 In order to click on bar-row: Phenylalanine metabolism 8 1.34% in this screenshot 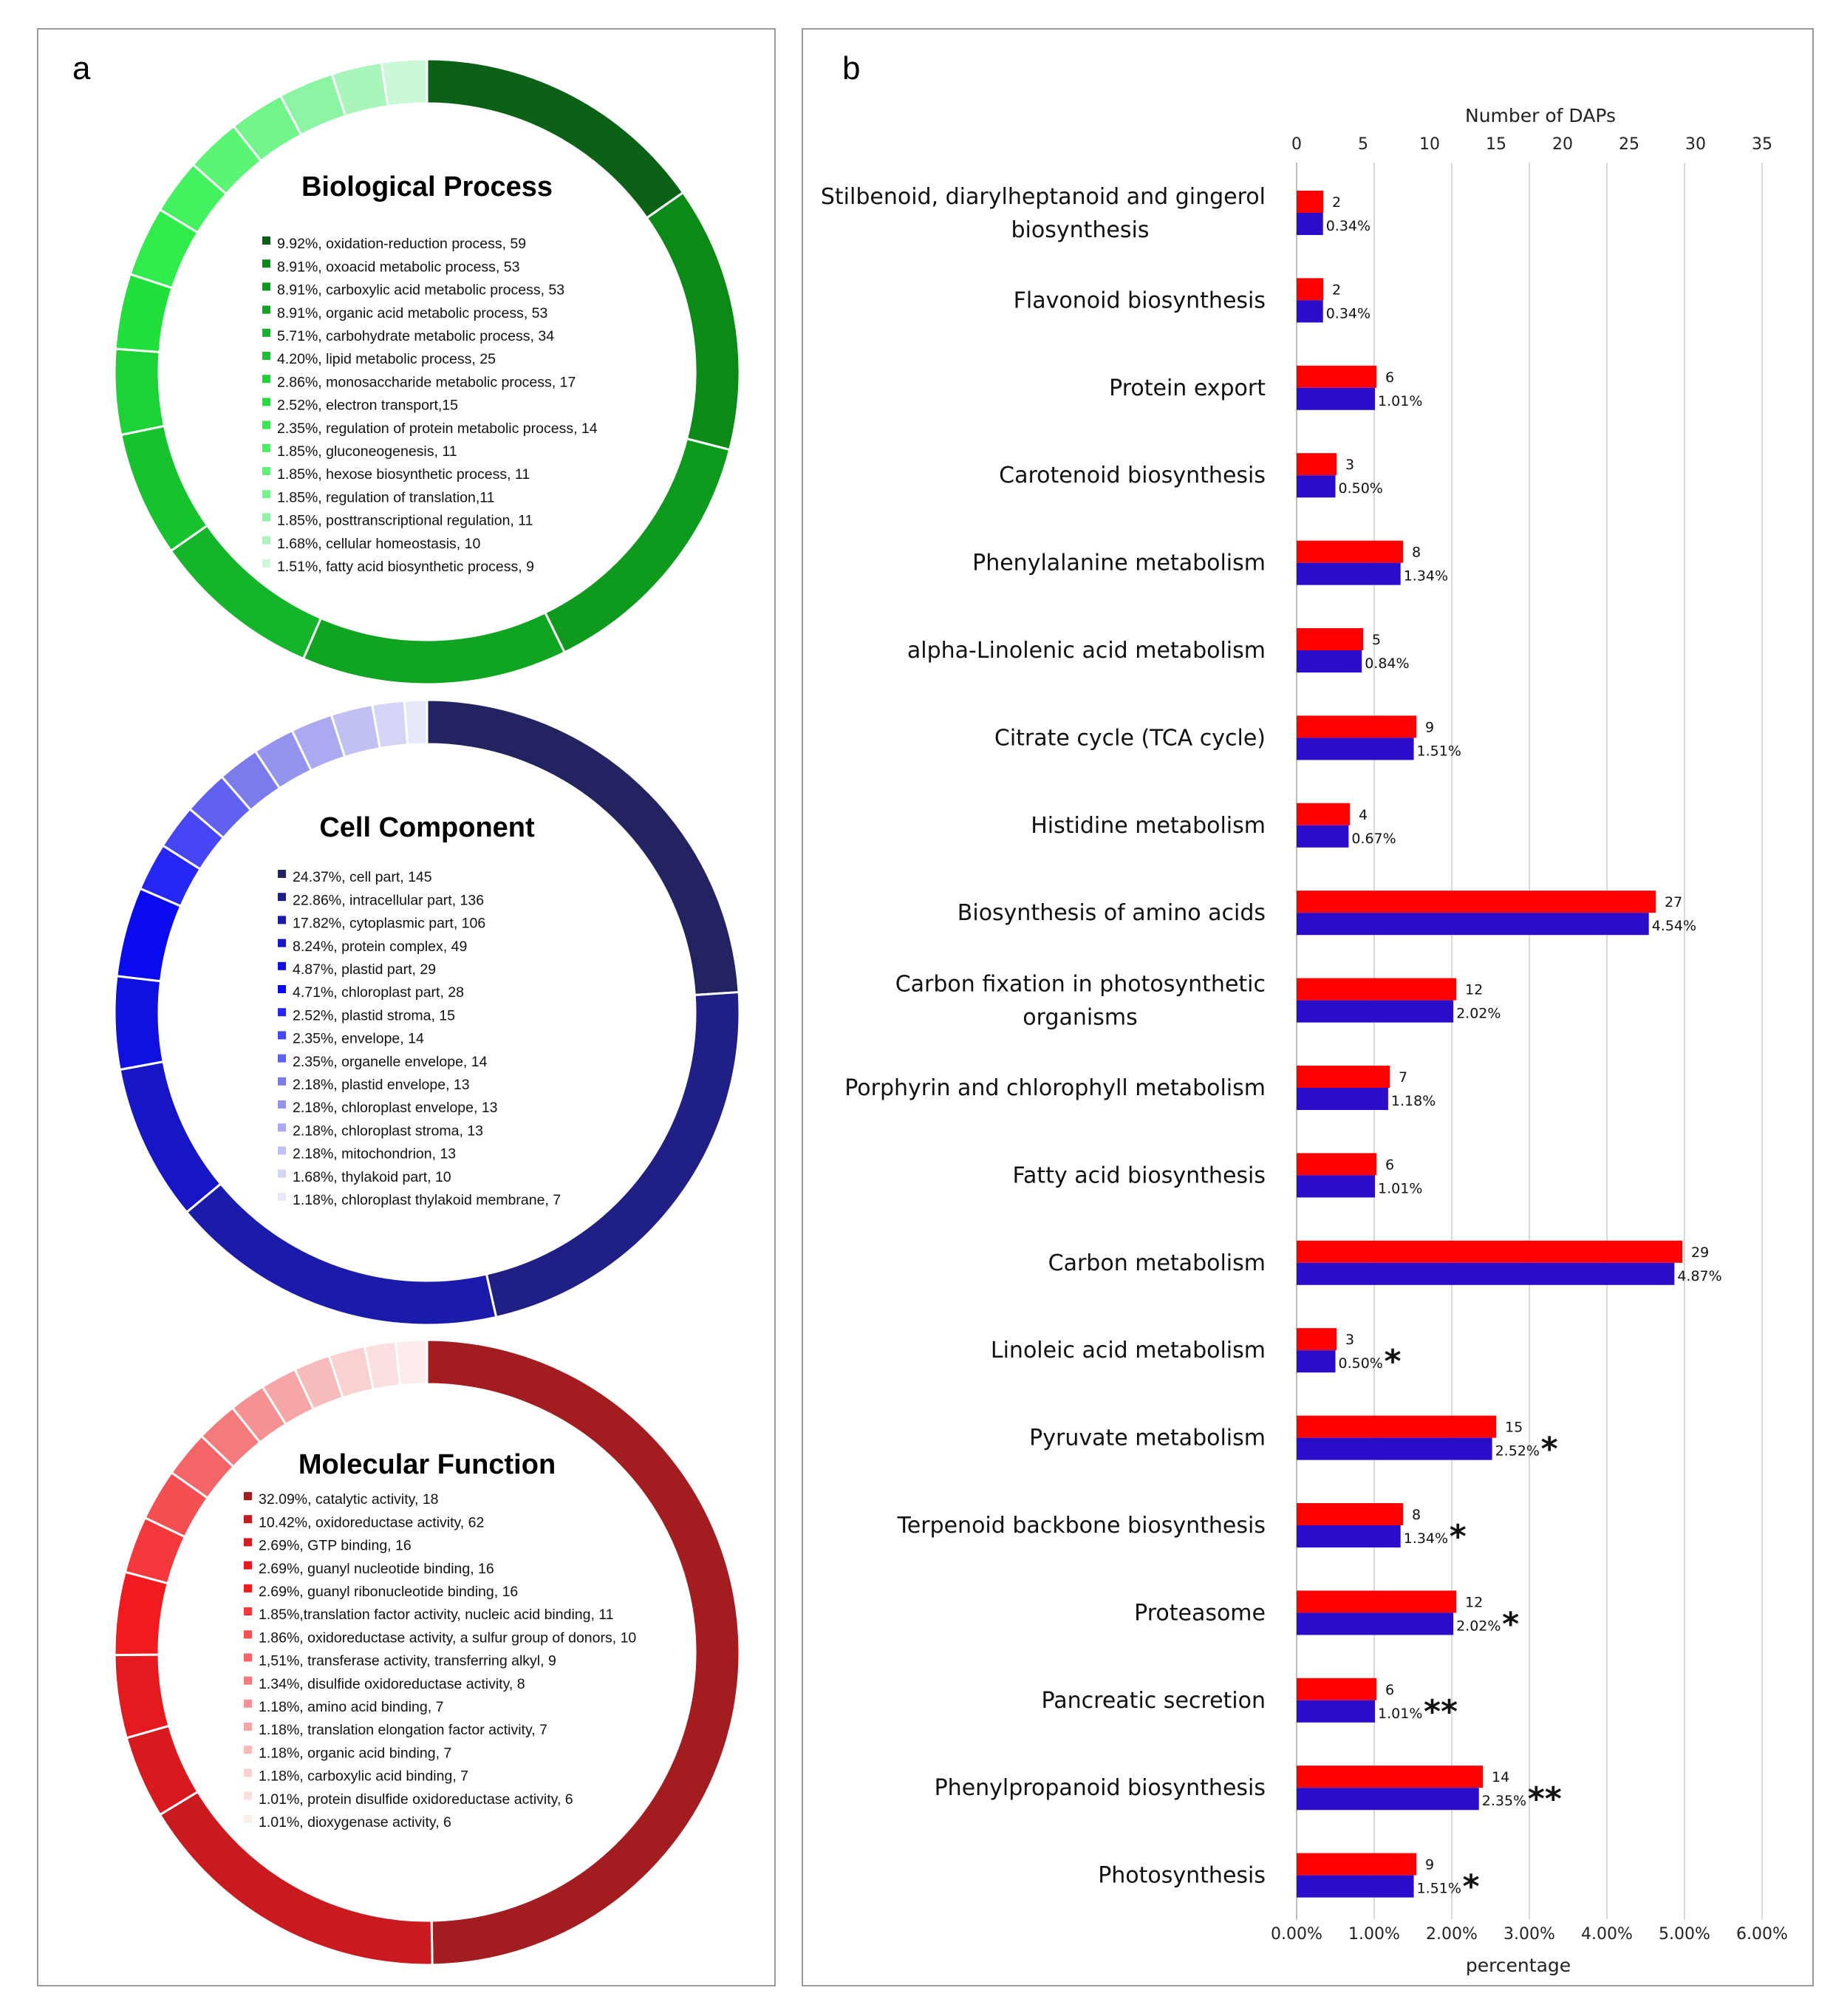, I will do `click(1210, 562)`.